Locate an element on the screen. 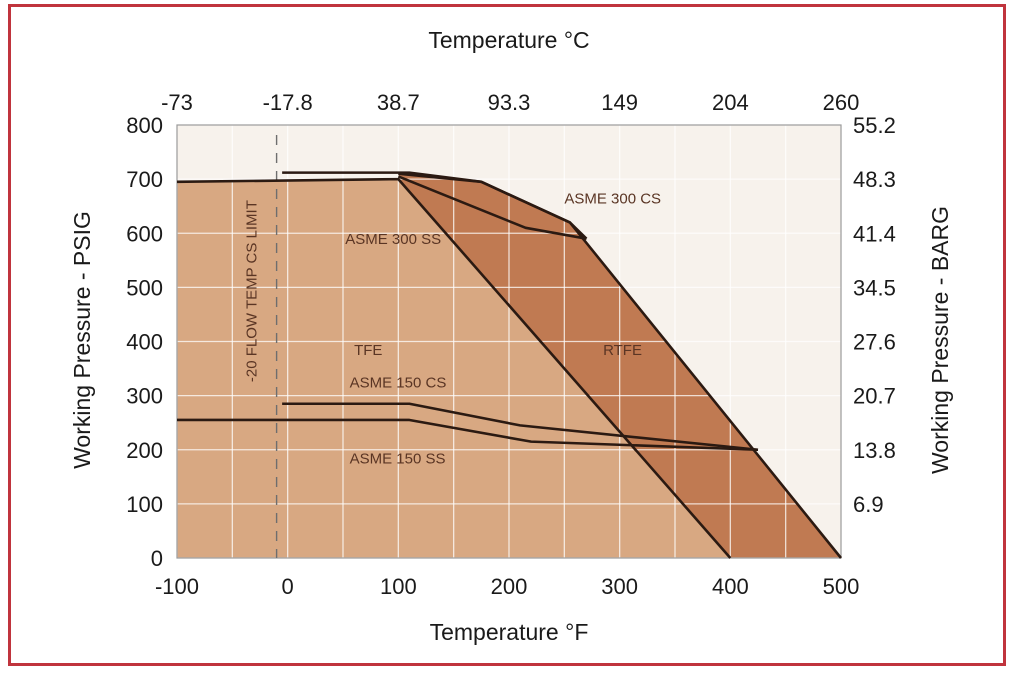  y-tick-label: 200 is located at coordinates (144, 450).